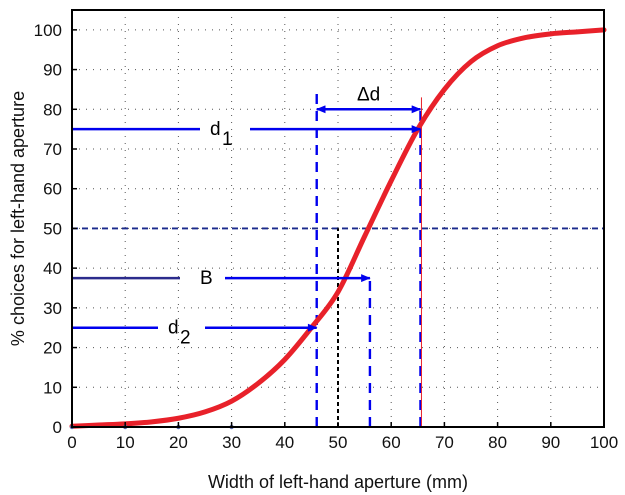 This screenshot has width=625, height=495. I want to click on x-tick-label: 60, so click(391, 442).